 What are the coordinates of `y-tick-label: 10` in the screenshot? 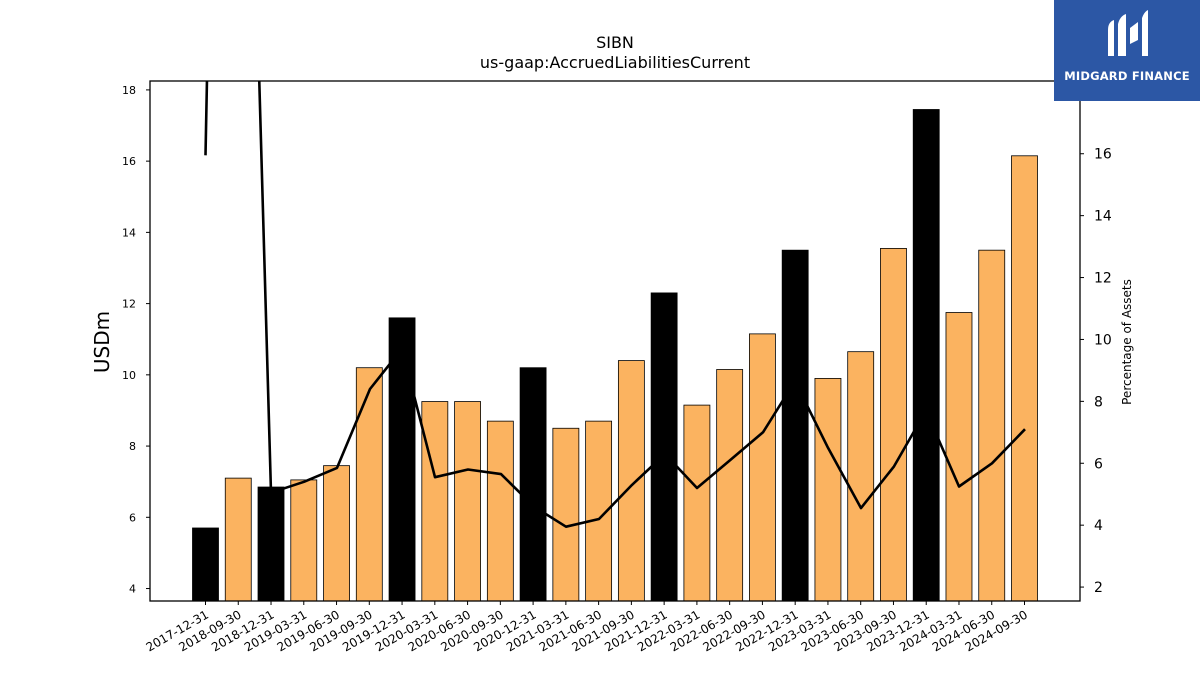 It's located at (129, 375).